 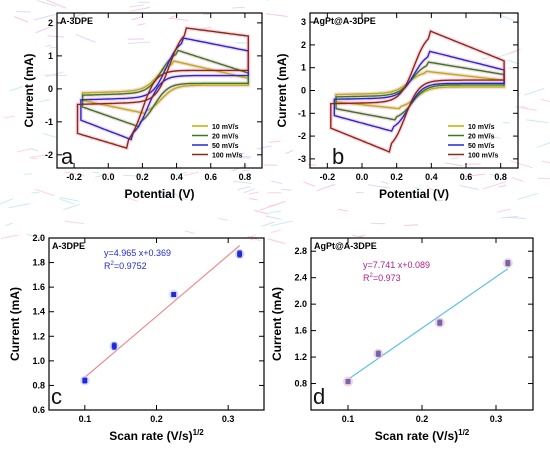 What do you see at coordinates (338, 156) in the screenshot?
I see `panel-letter: b` at bounding box center [338, 156].